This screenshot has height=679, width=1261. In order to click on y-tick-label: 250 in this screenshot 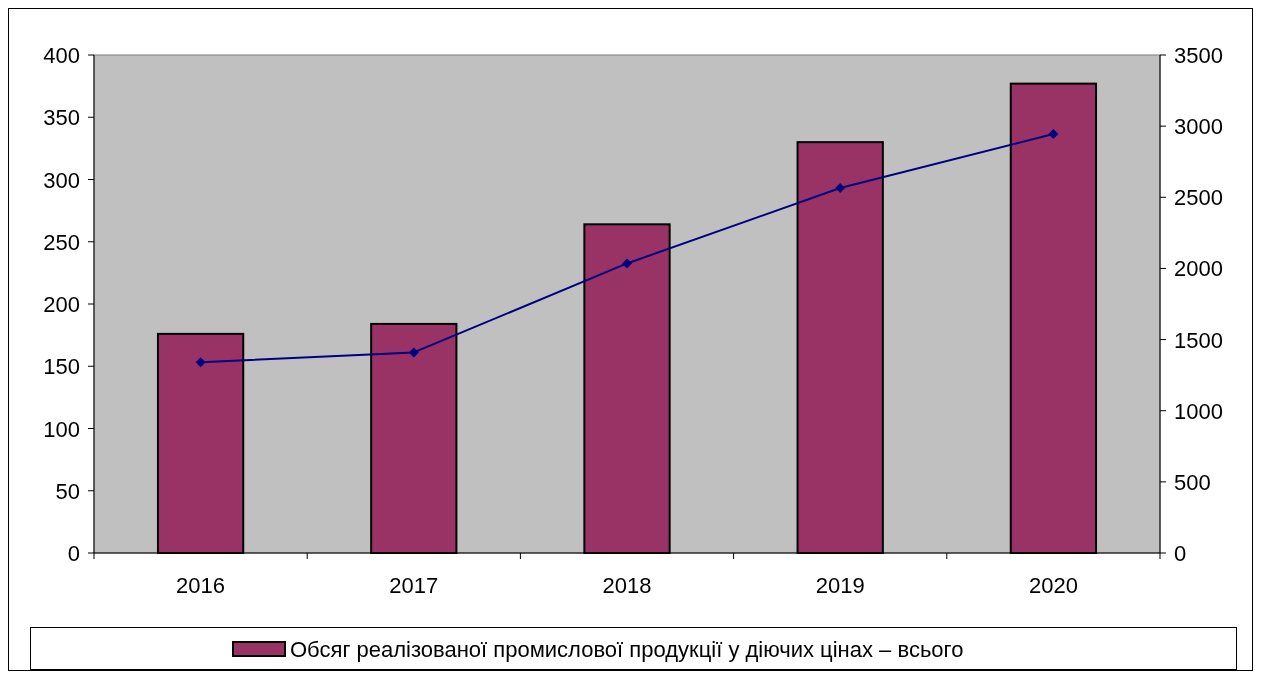, I will do `click(61, 242)`.